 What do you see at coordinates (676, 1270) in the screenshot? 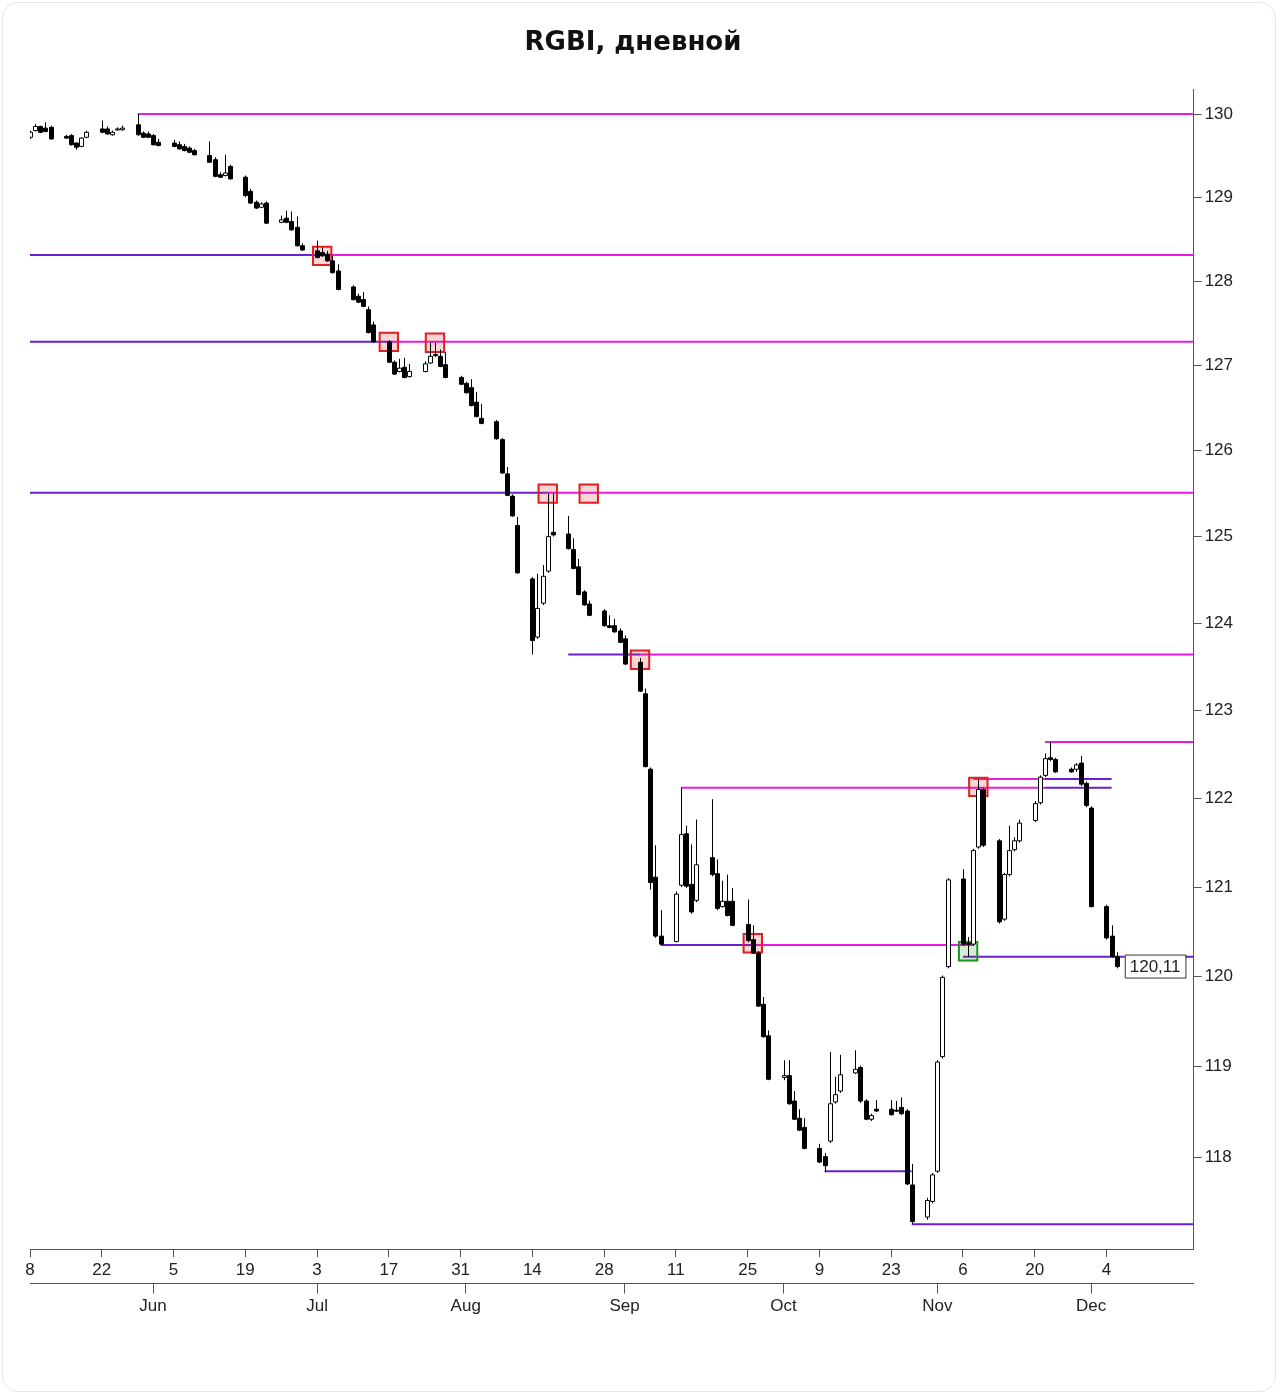
I see `x-tick-label: 11` at bounding box center [676, 1270].